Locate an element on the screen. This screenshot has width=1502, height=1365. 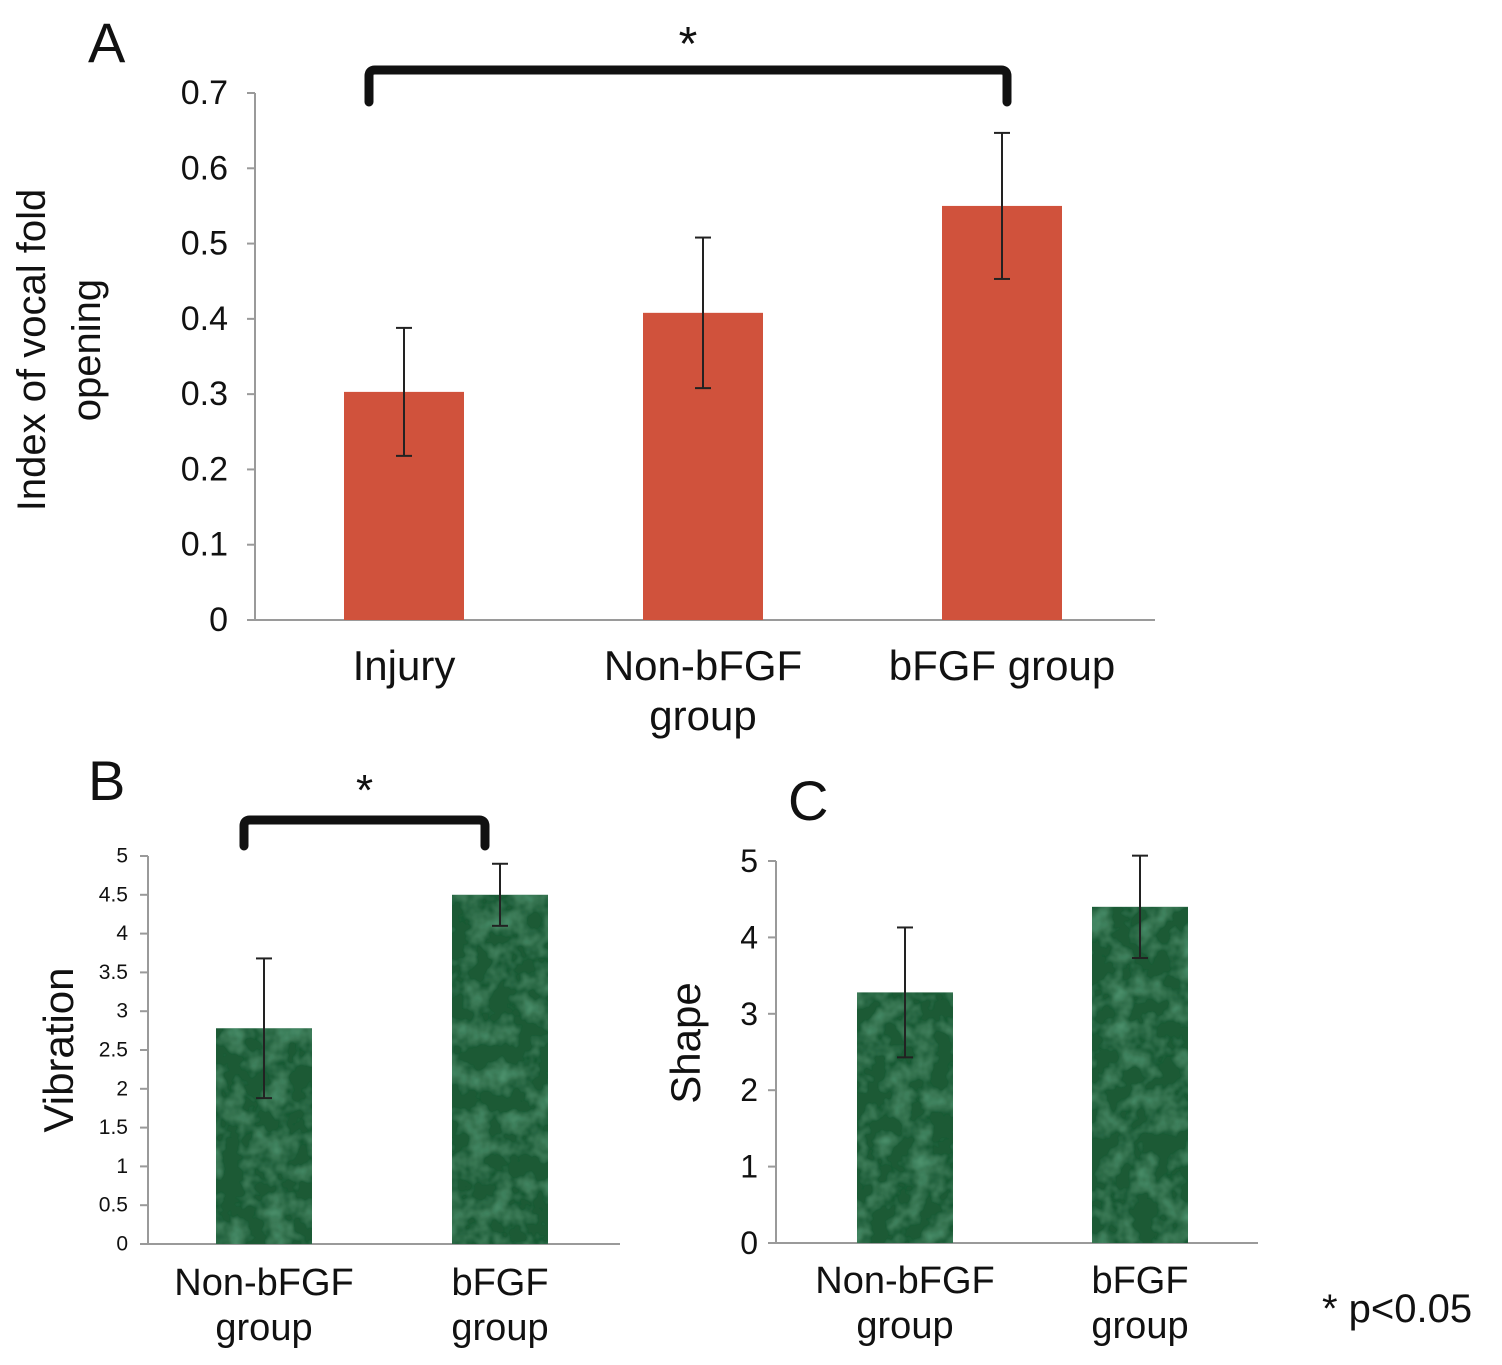
y-axis-label: Vibration is located at coordinates (58, 1049).